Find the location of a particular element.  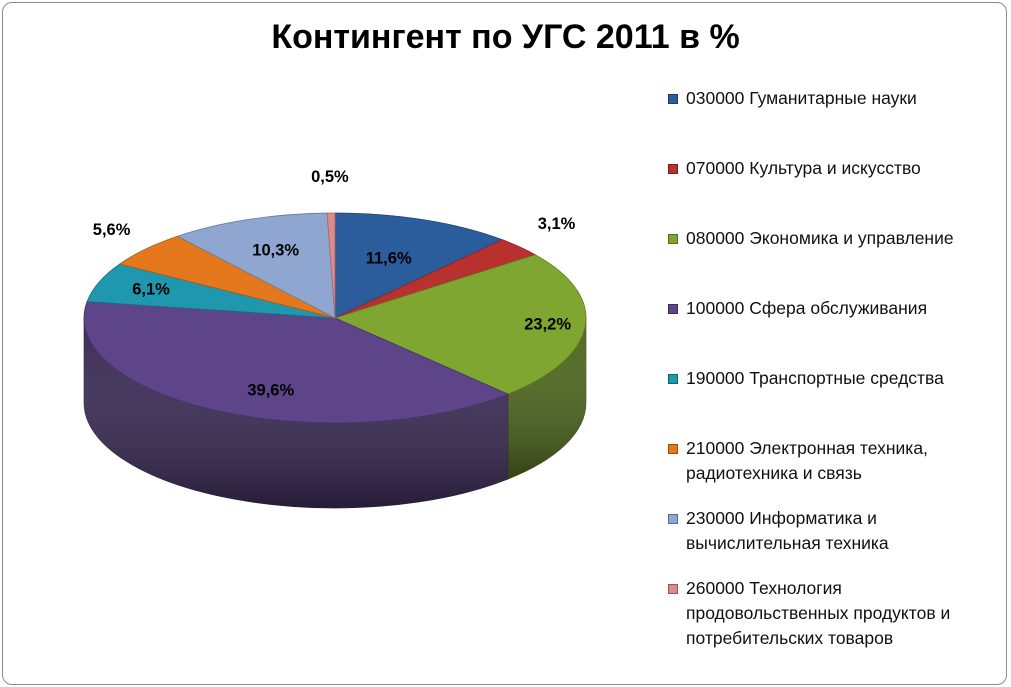

data-label: 11,6% is located at coordinates (389, 258).